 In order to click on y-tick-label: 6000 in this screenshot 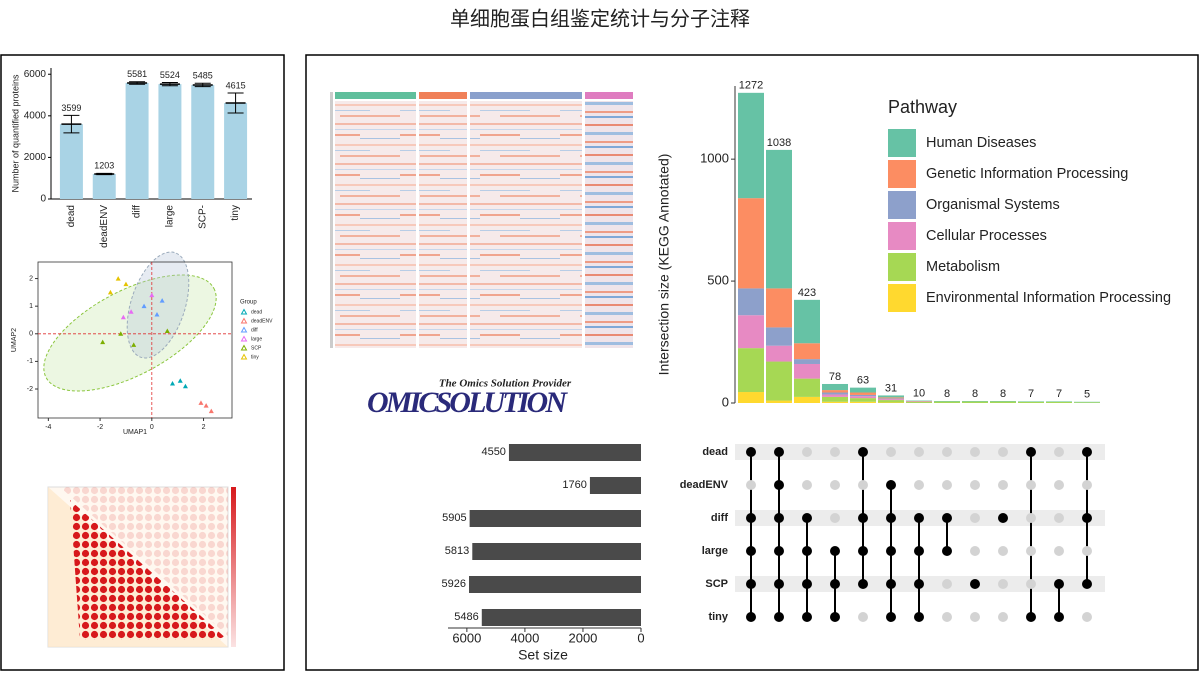, I will do `click(35, 74)`.